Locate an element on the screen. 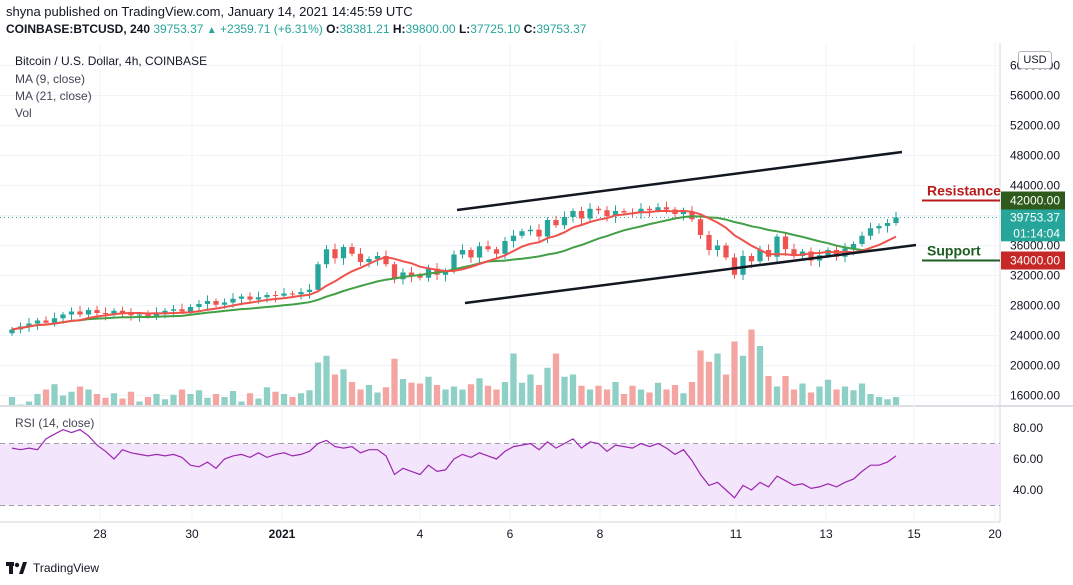 The width and height of the screenshot is (1073, 585). currency-button: USD is located at coordinates (1035, 60).